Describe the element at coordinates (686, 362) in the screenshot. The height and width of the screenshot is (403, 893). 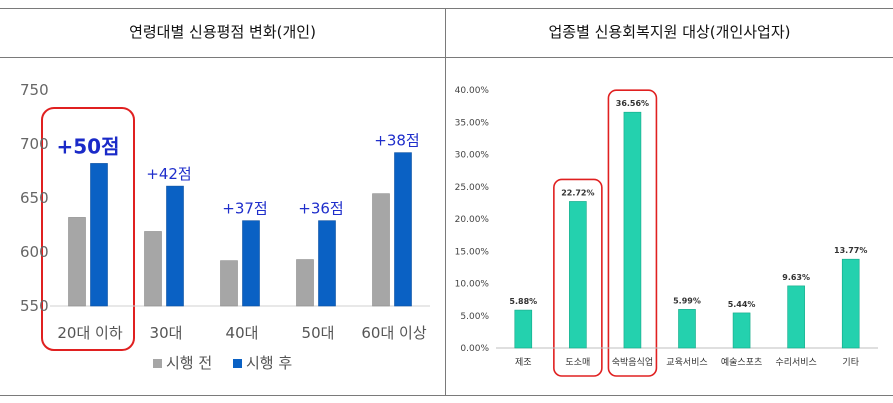
I see `right-category-label: 교육서비스` at that location.